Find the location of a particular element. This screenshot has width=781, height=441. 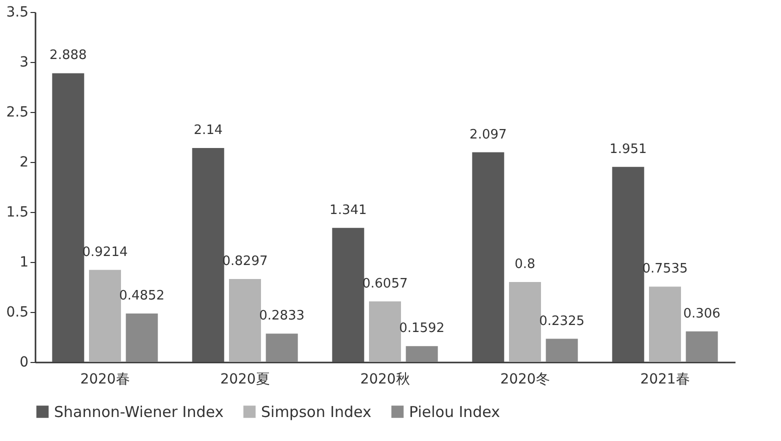

legend-label: Shannon-Wiener Index is located at coordinates (139, 411).